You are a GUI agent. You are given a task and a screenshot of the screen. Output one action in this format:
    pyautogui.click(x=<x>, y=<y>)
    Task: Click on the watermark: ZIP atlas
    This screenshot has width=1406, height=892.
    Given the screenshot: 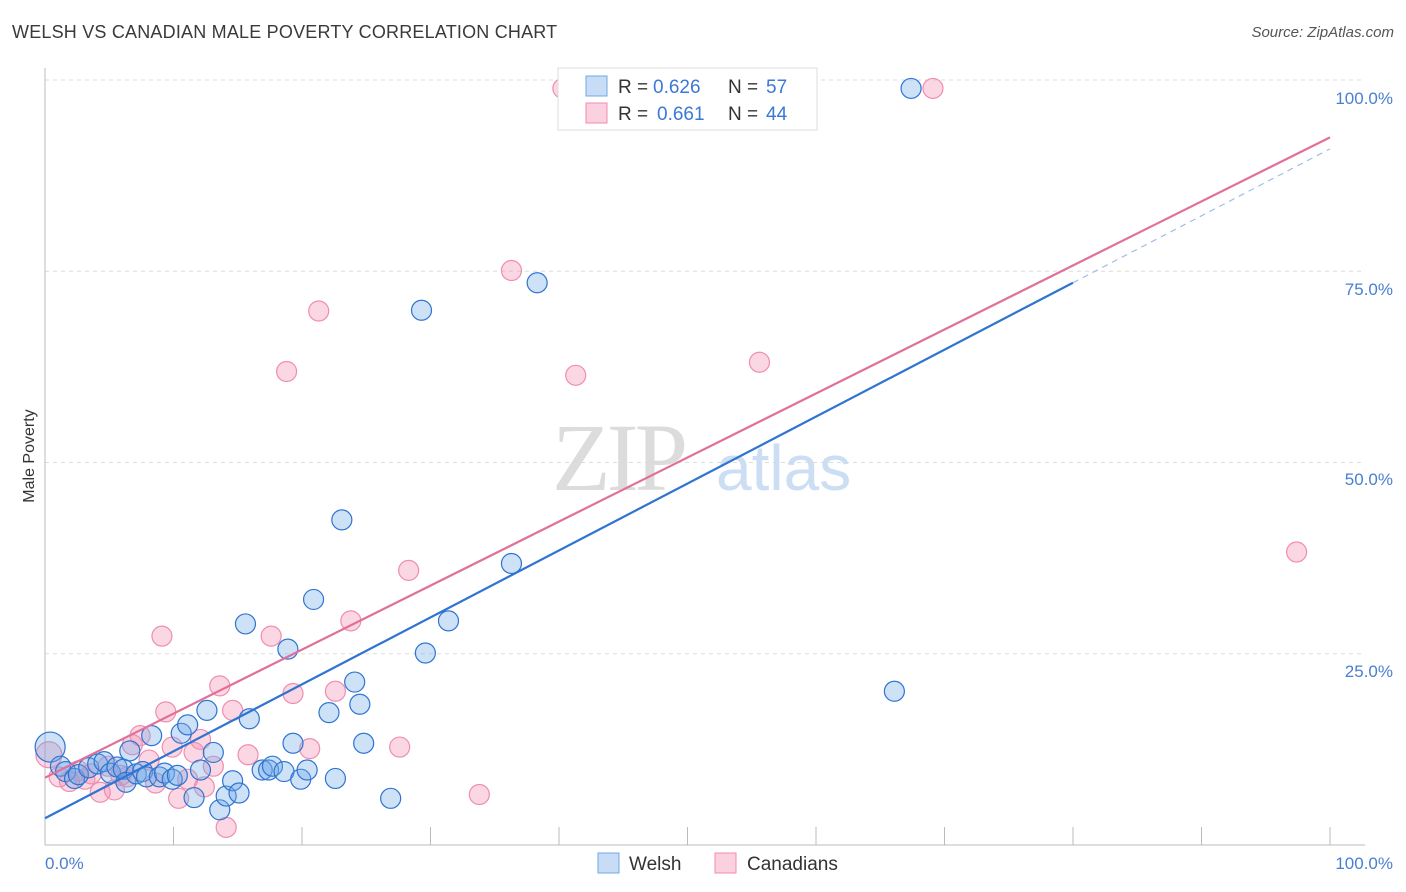 What is the action you would take?
    pyautogui.click(x=701, y=457)
    